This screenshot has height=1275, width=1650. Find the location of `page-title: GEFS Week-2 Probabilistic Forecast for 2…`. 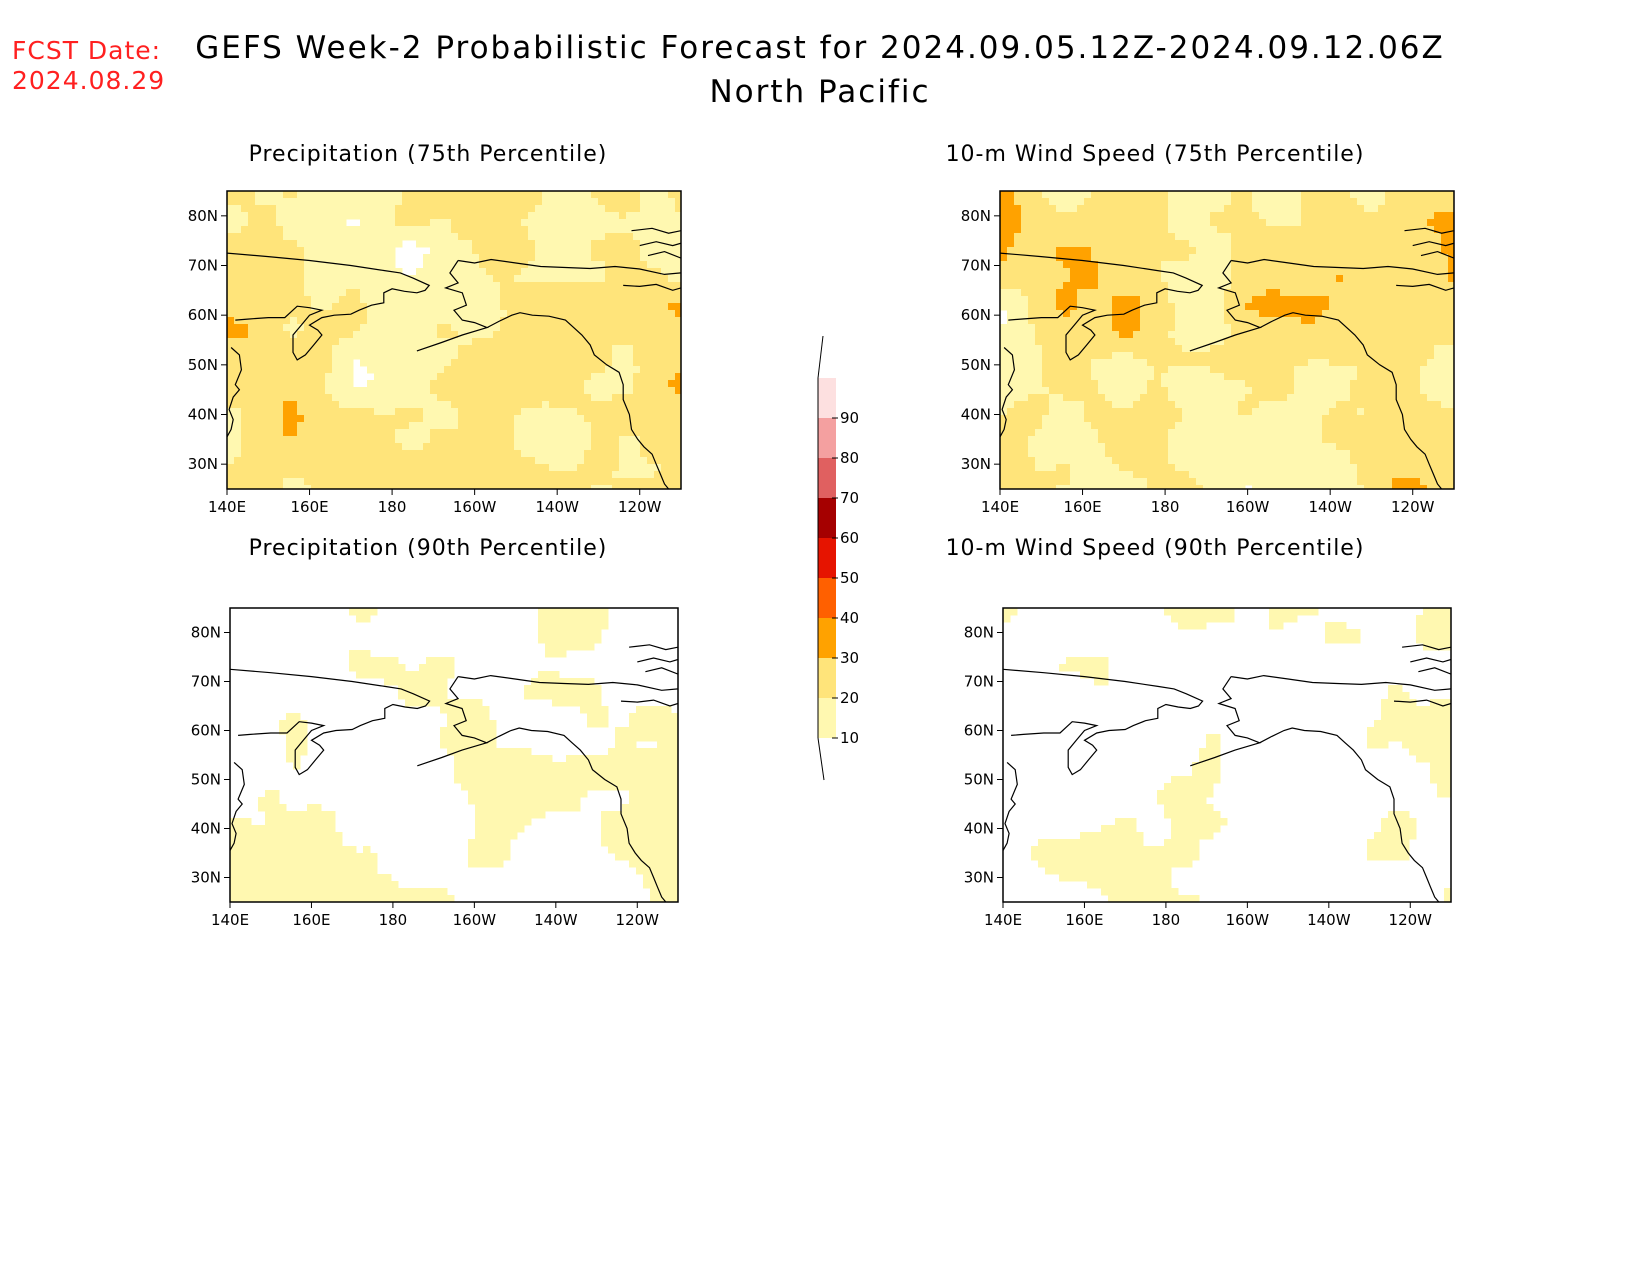

page-title: GEFS Week-2 Probabilistic Forecast for 2… is located at coordinates (820, 48).